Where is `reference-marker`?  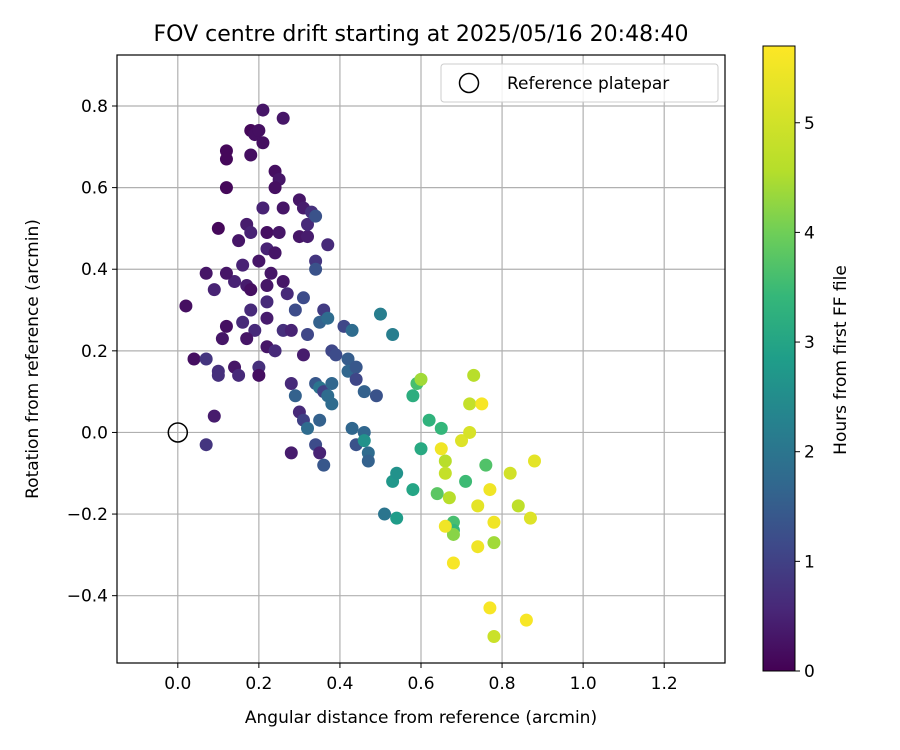
reference-marker is located at coordinates (178, 432).